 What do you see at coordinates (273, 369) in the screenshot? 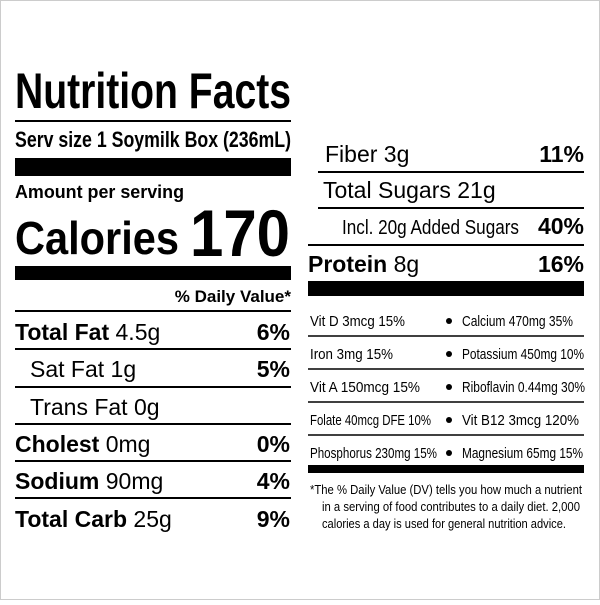
I see `nutrient-dv: 5%` at bounding box center [273, 369].